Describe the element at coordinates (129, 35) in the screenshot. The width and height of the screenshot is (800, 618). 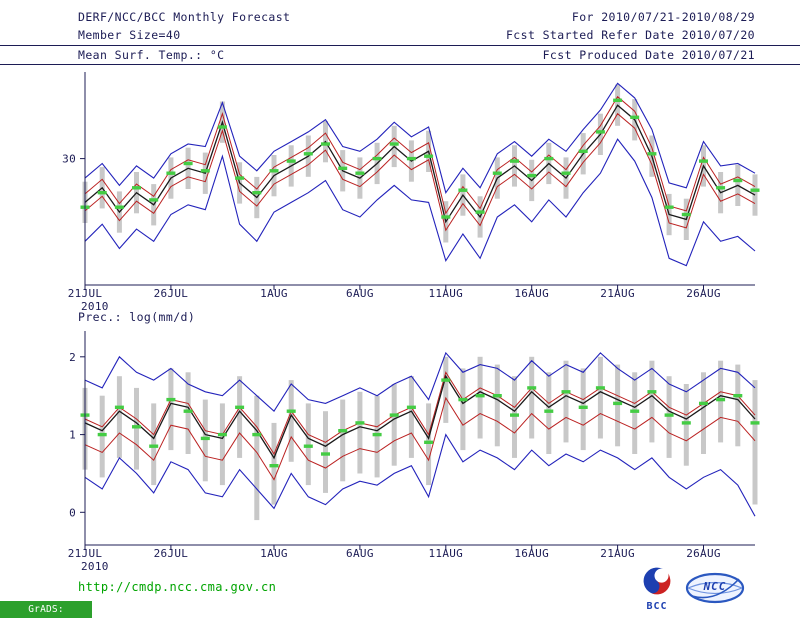
I see `member-size-label: Member Size=40` at that location.